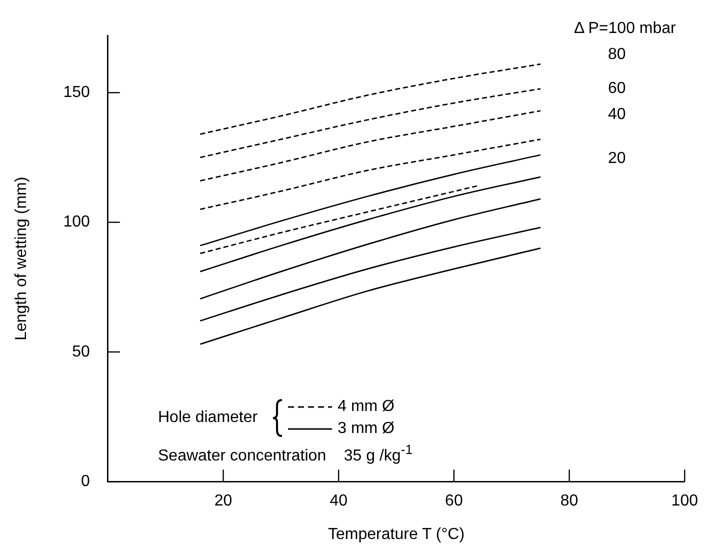 The image size is (710, 558). What do you see at coordinates (569, 501) in the screenshot?
I see `x-tick-label: 80` at bounding box center [569, 501].